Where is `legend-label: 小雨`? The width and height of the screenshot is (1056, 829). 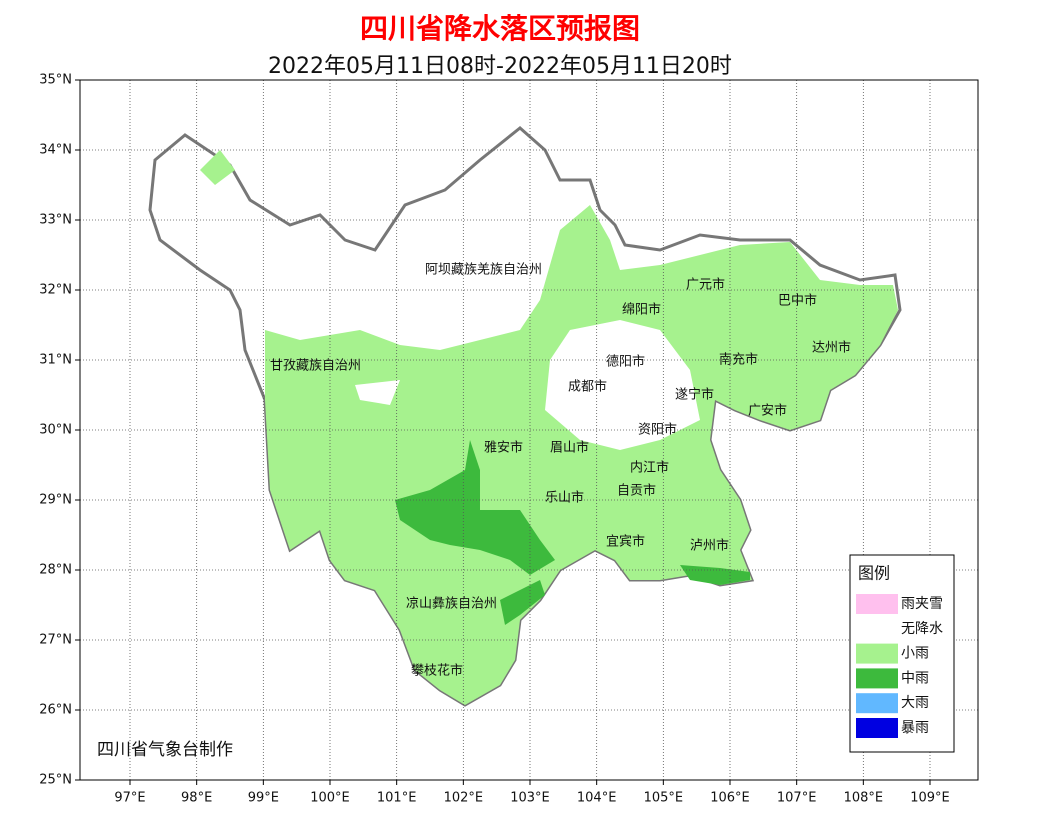 legend-label: 小雨 is located at coordinates (915, 654).